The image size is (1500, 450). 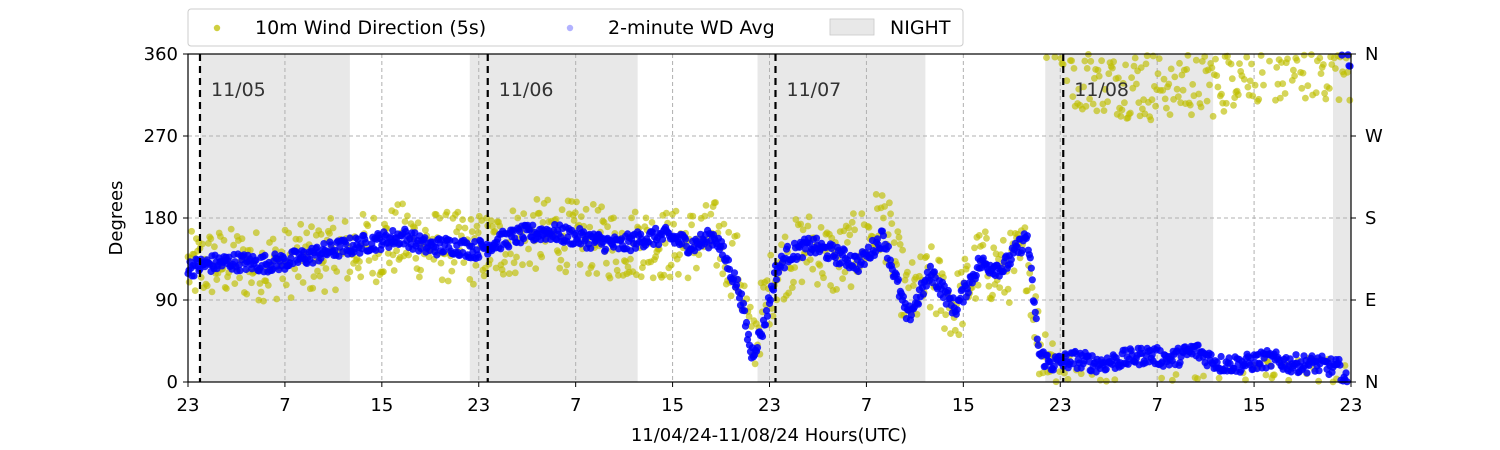 I want to click on legend-label-night: NIGHT, so click(x=920, y=28).